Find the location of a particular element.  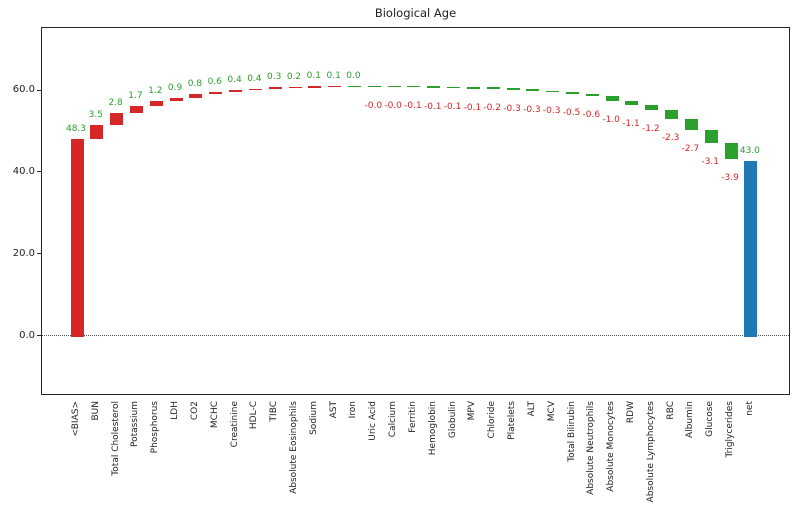

y-tick-label: 60.0 is located at coordinates (23, 90).